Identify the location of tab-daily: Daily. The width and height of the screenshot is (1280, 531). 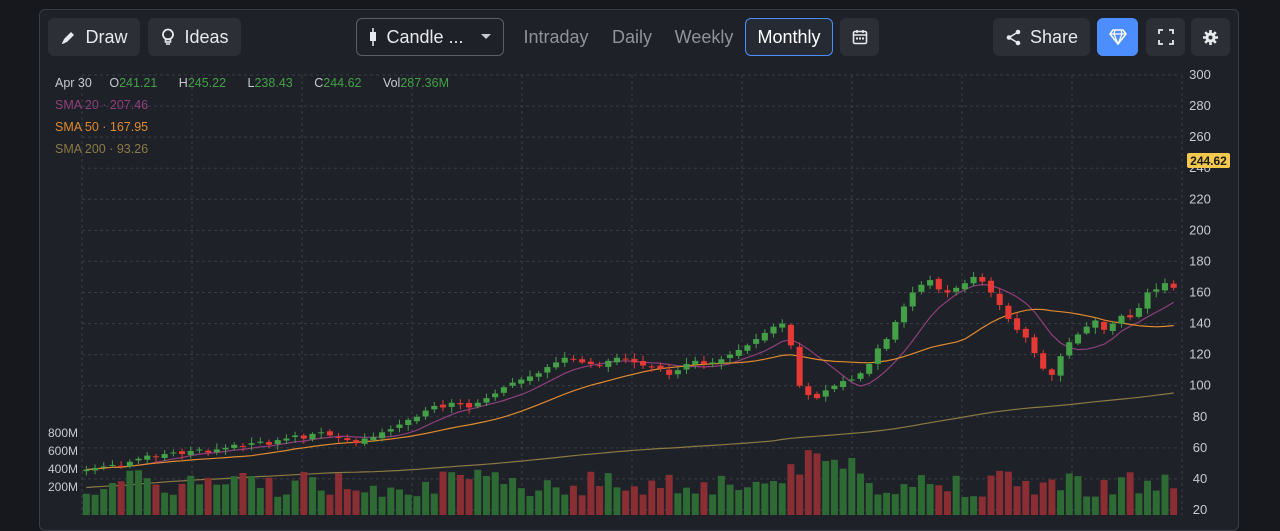
(632, 37).